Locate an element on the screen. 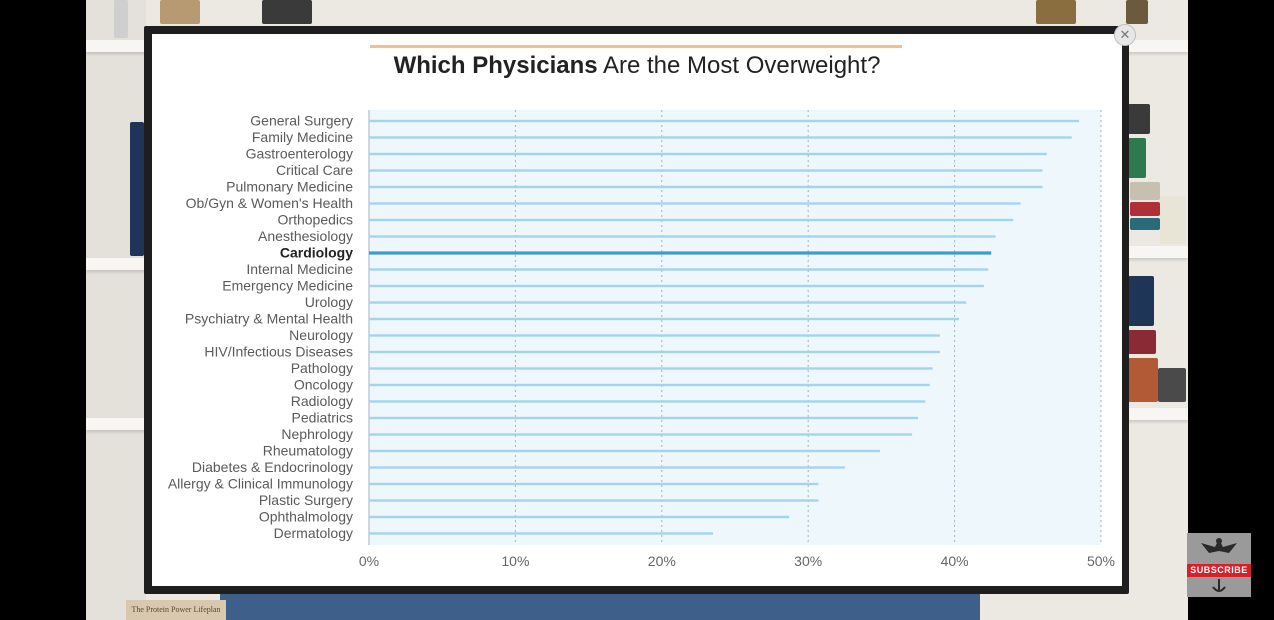  category-label: Radiology is located at coordinates (322, 401).